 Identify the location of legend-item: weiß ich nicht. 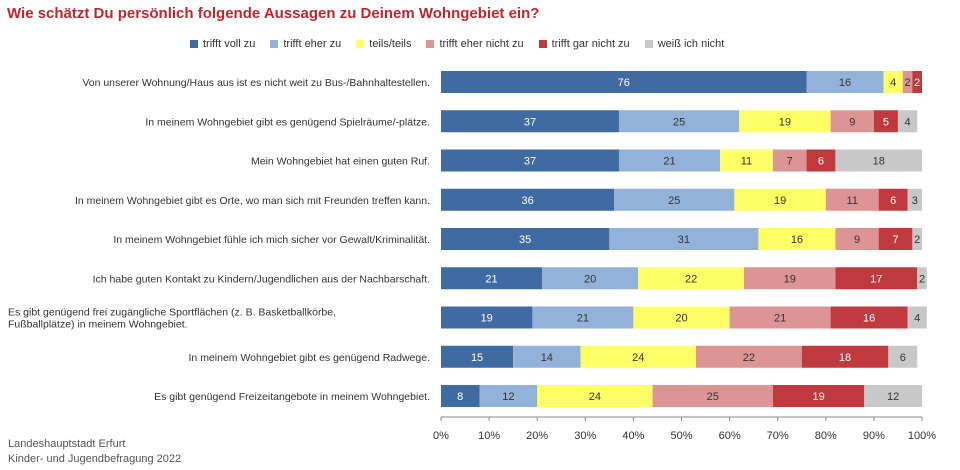
(684, 44).